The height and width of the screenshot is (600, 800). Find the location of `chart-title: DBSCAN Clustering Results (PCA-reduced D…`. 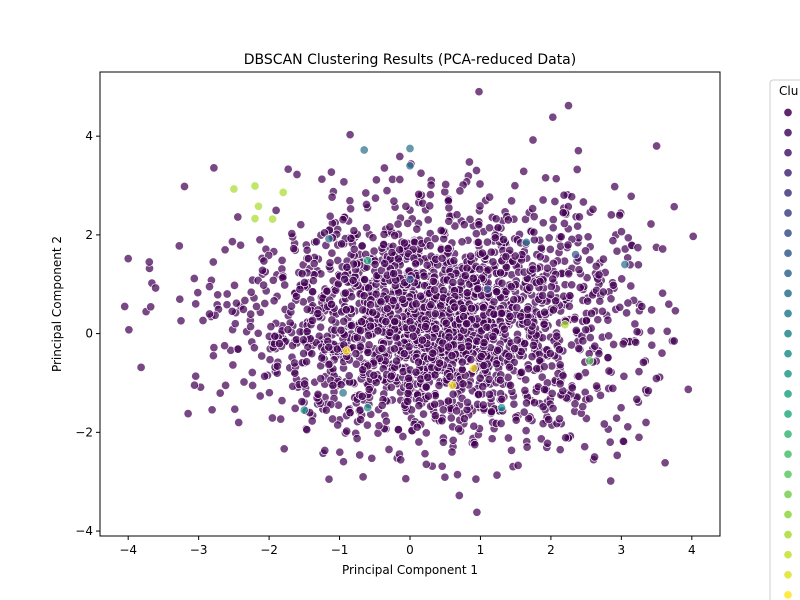

chart-title: DBSCAN Clustering Results (PCA-reduced D… is located at coordinates (410, 60).